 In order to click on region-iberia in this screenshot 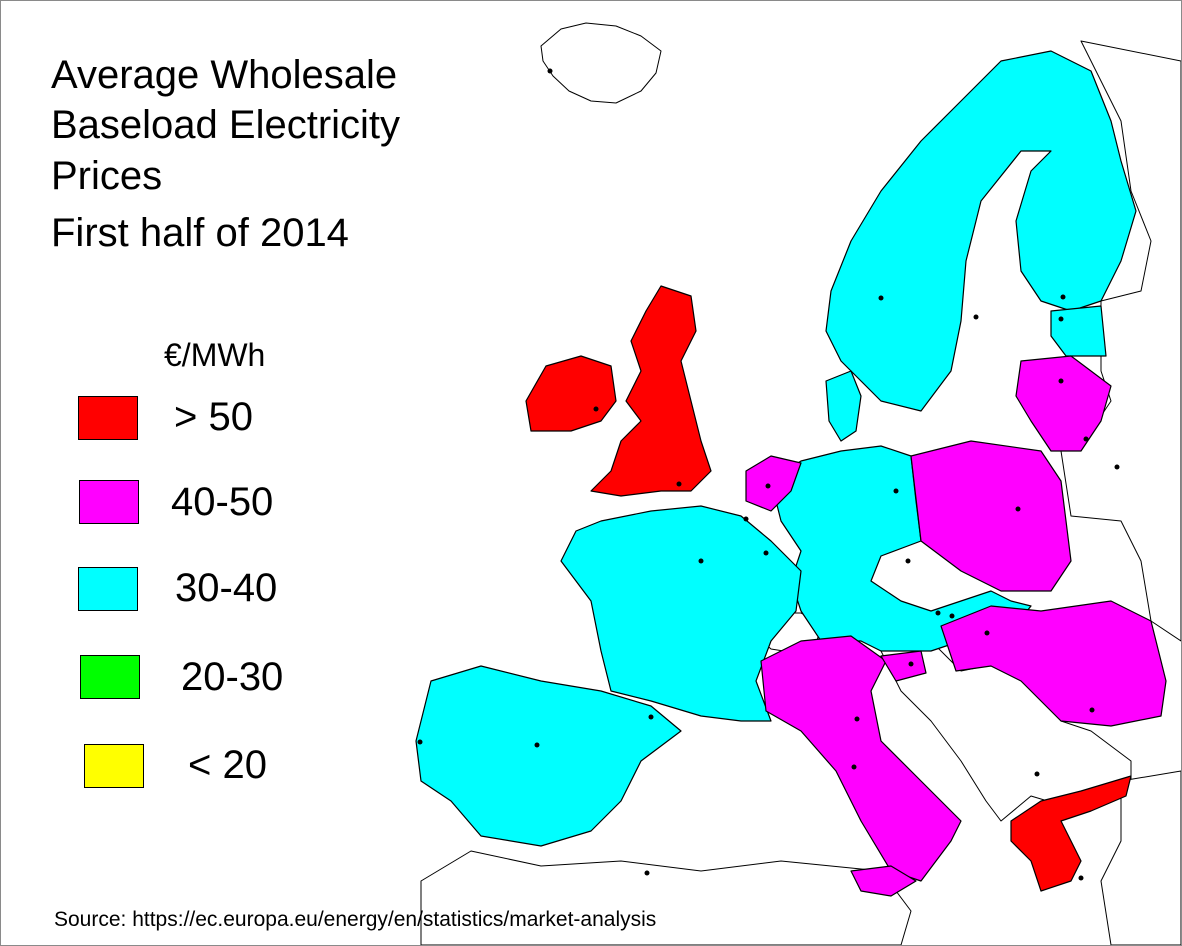, I will do `click(548, 756)`.